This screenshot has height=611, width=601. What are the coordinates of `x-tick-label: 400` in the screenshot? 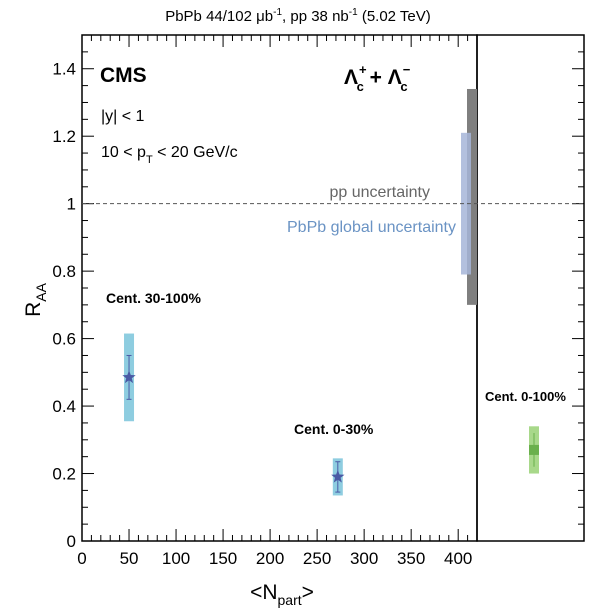 It's located at (458, 558).